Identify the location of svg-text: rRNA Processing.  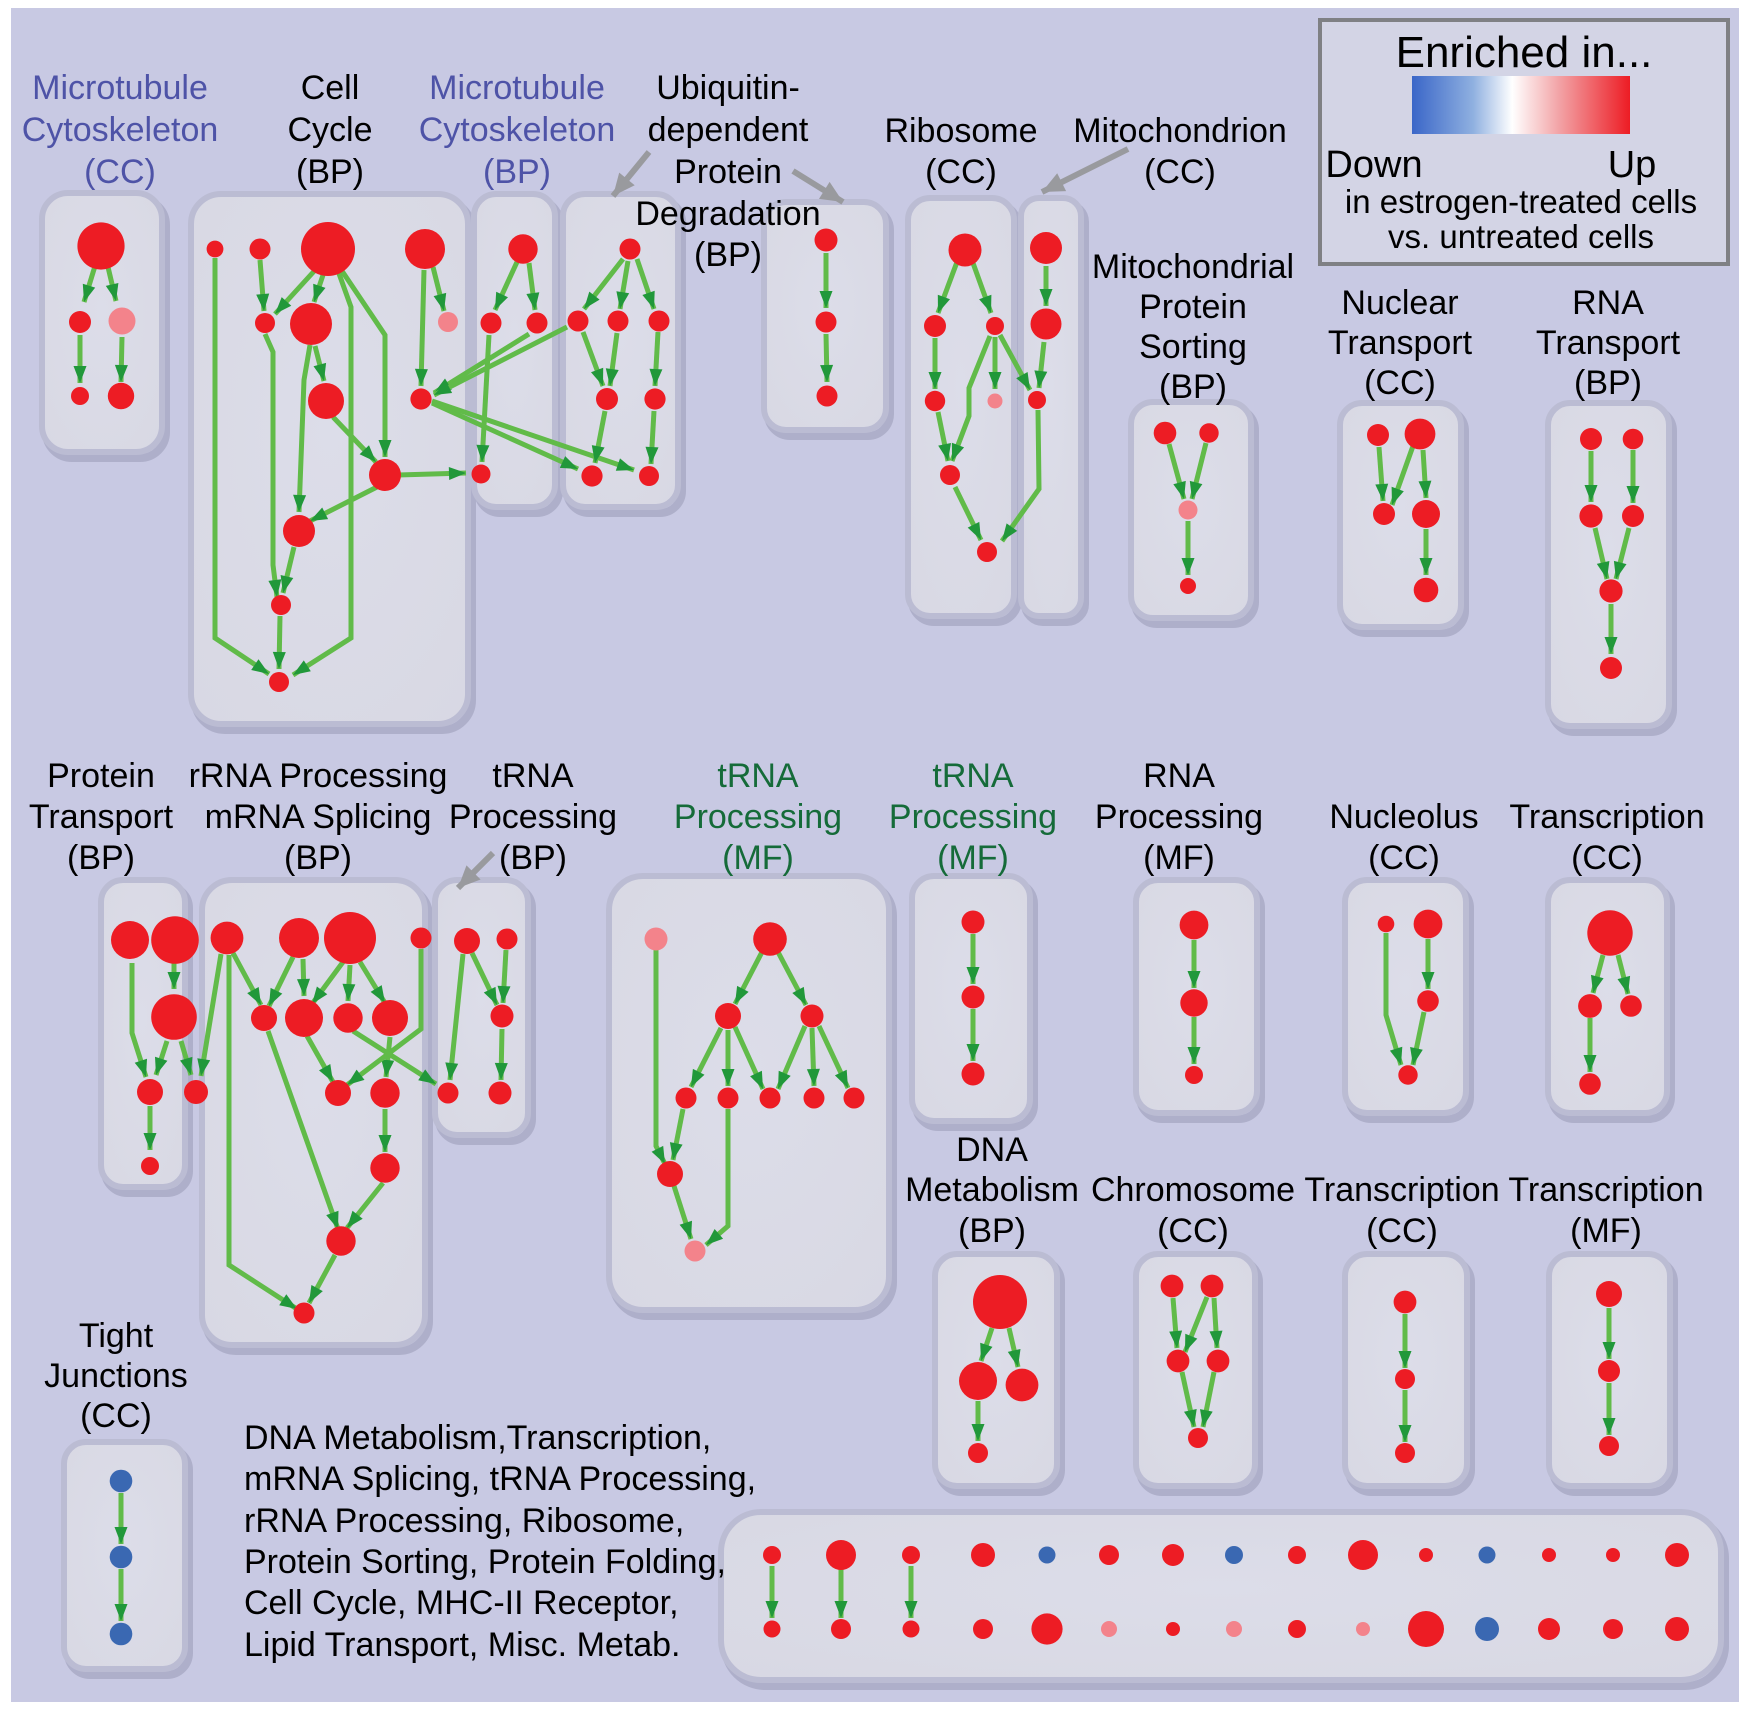
(318, 776).